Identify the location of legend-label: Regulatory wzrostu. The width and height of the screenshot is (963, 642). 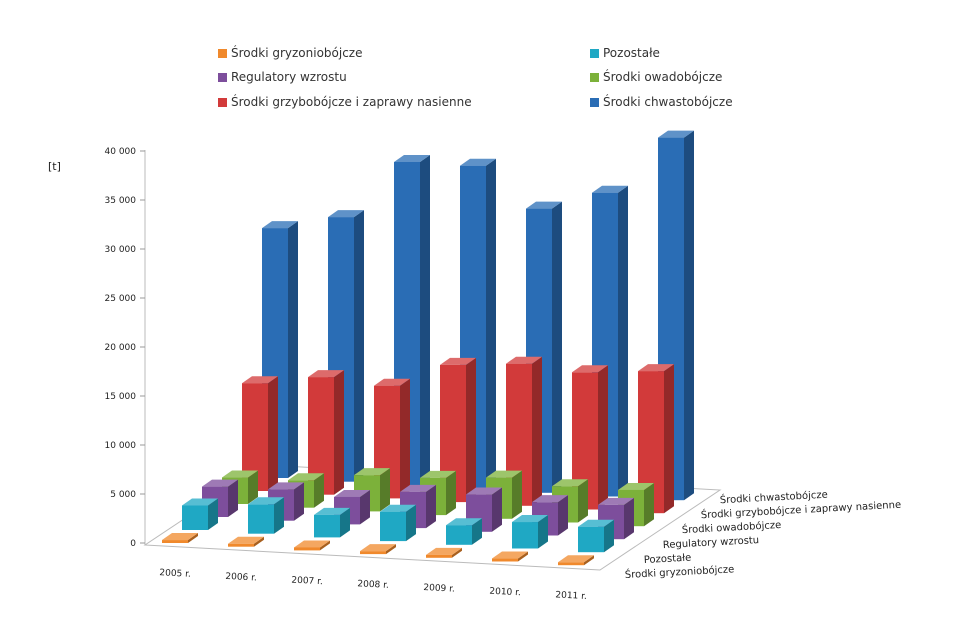
(289, 77).